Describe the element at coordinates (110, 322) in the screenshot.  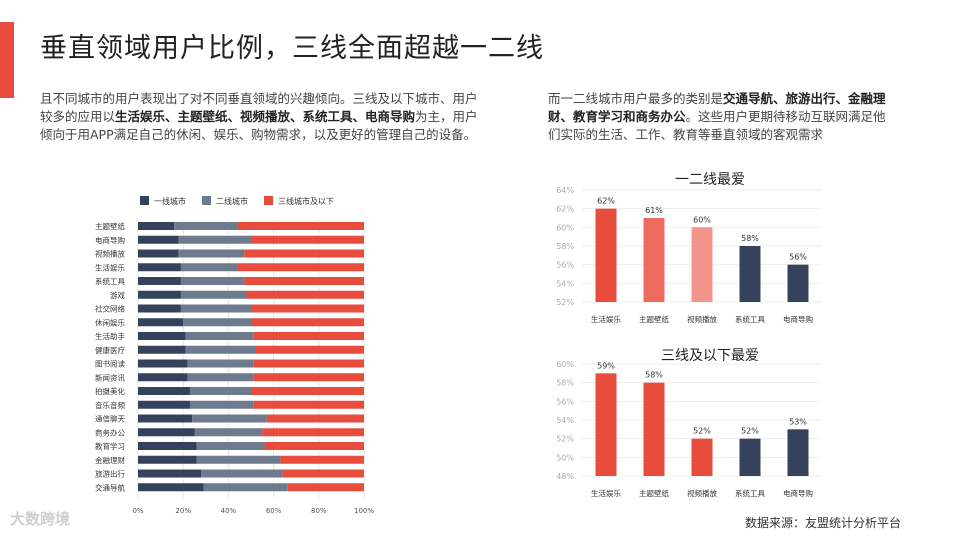
I see `category-label: 休闲娱乐` at that location.